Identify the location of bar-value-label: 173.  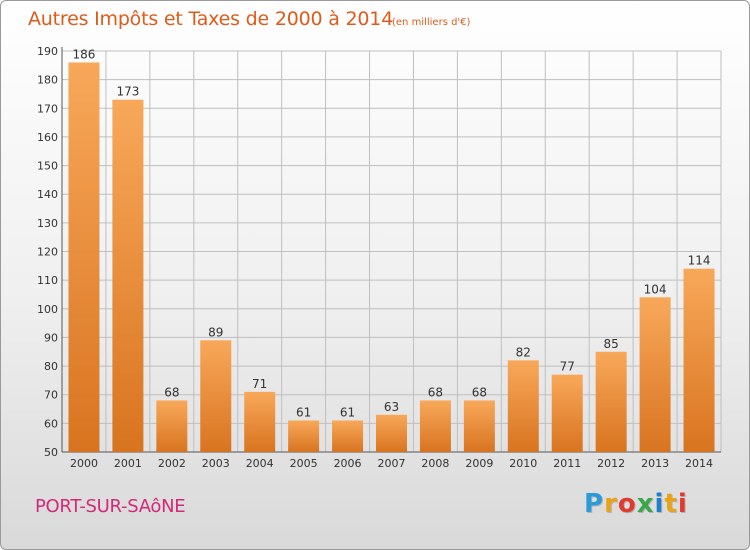
(127, 92).